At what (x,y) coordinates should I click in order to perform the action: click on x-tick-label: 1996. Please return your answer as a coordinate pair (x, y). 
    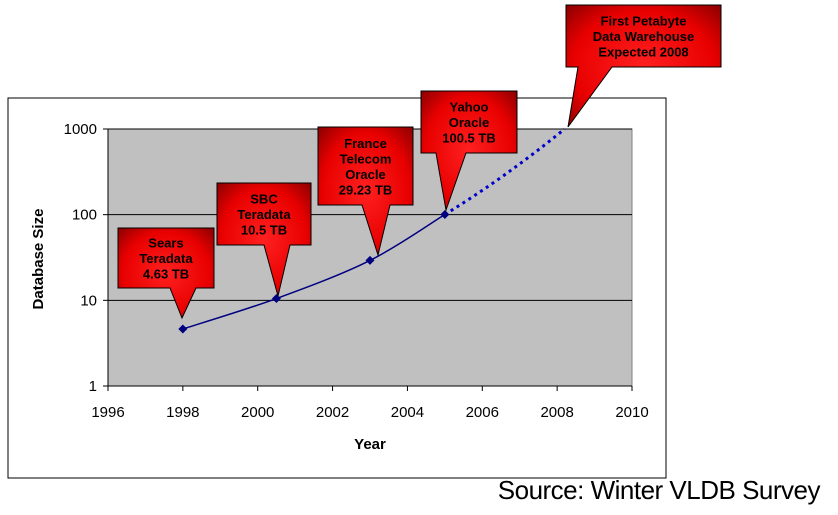
    Looking at the image, I should click on (107, 412).